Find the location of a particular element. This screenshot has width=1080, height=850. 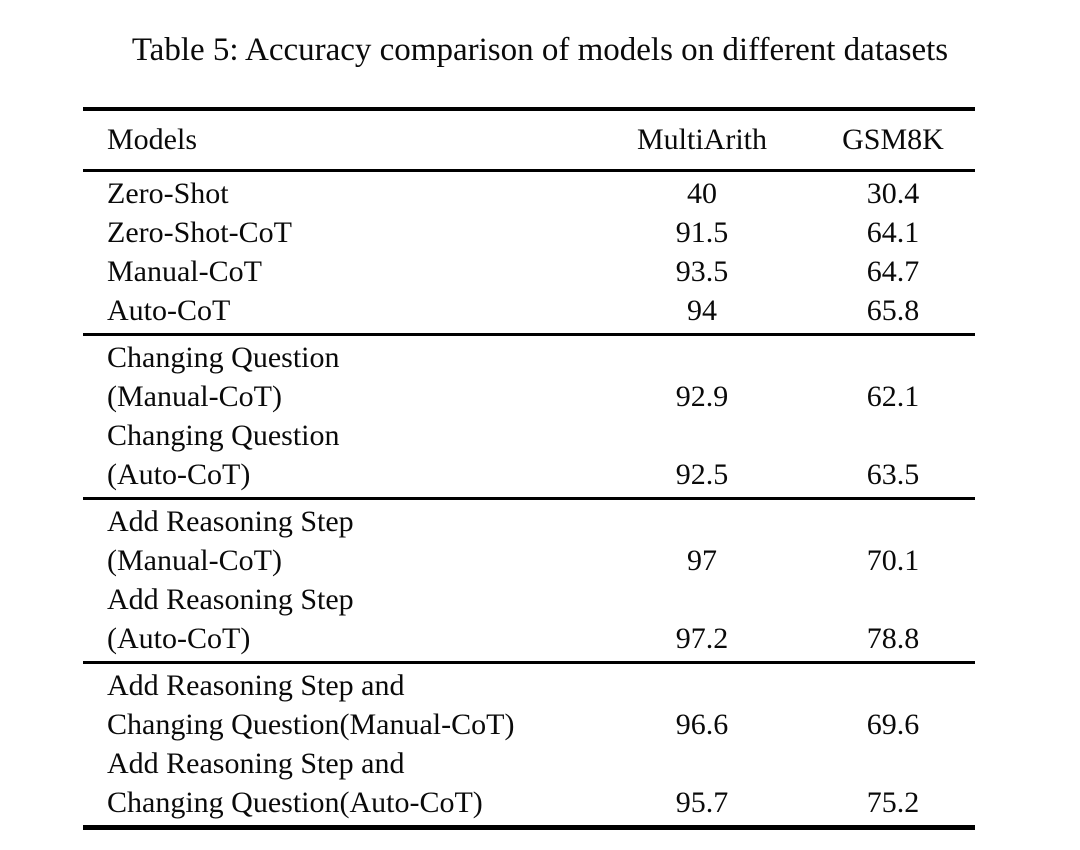

table-row: Zero-Shot 40 30.4 is located at coordinates (529, 193).